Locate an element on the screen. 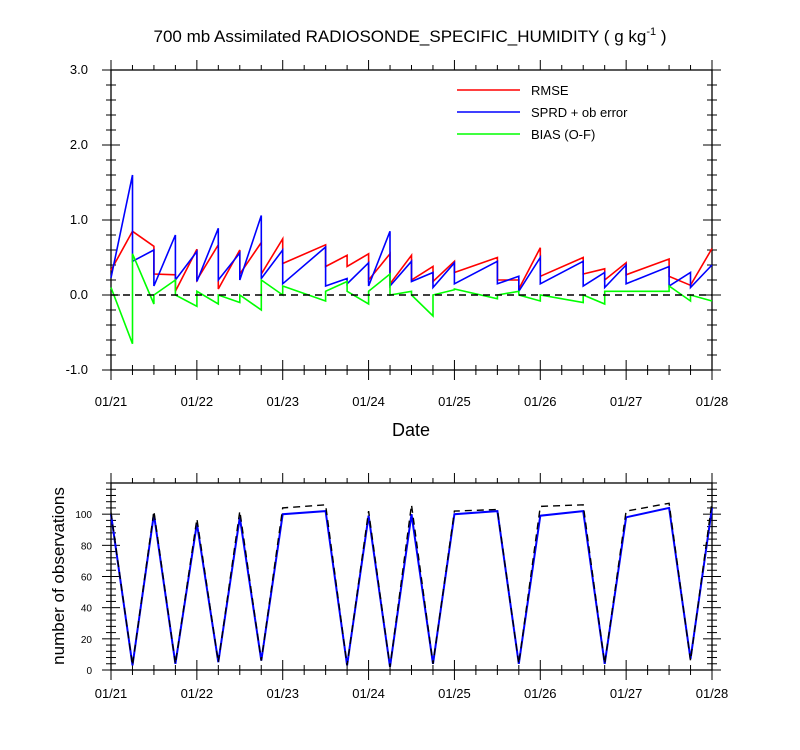  bottom-y-tick-label: 60 is located at coordinates (87, 578).